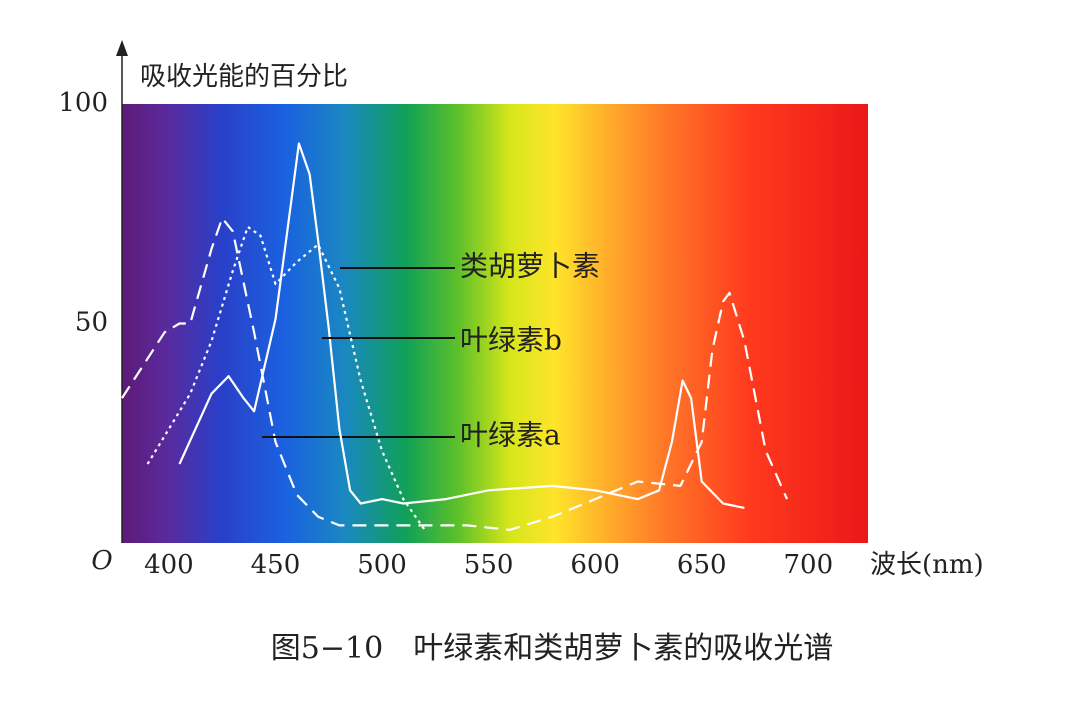 Image resolution: width=1080 pixels, height=715 pixels. Describe the element at coordinates (169, 565) in the screenshot. I see `x-tick-label: 400` at that location.